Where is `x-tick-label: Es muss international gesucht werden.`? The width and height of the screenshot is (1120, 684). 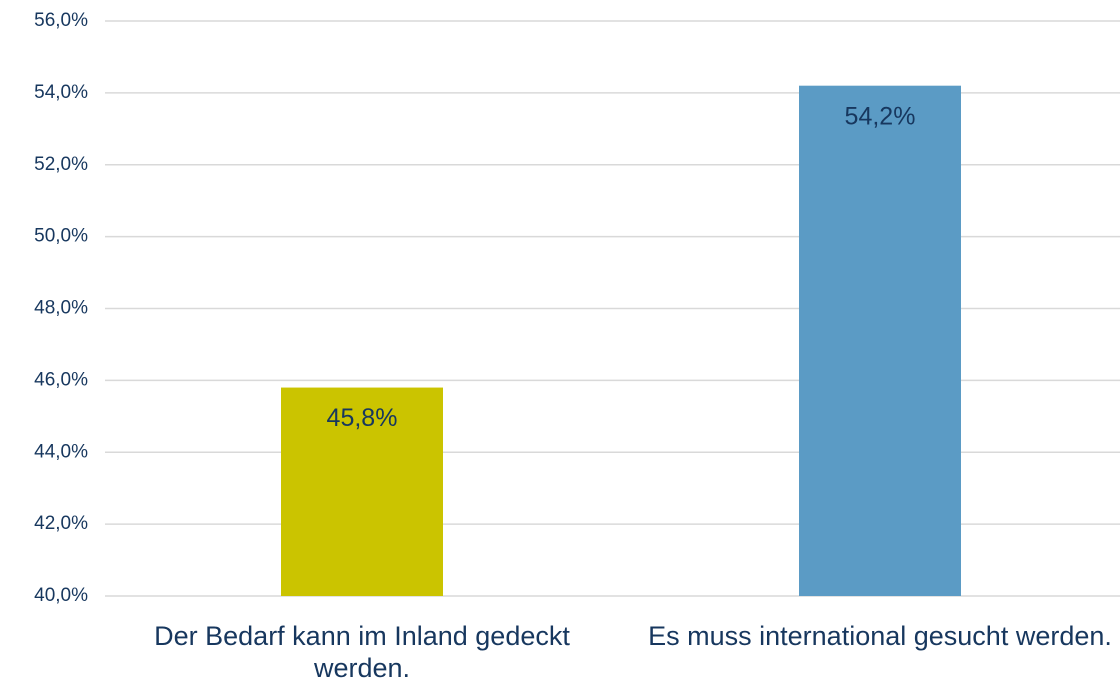 x-tick-label: Es muss international gesucht werden. is located at coordinates (880, 636).